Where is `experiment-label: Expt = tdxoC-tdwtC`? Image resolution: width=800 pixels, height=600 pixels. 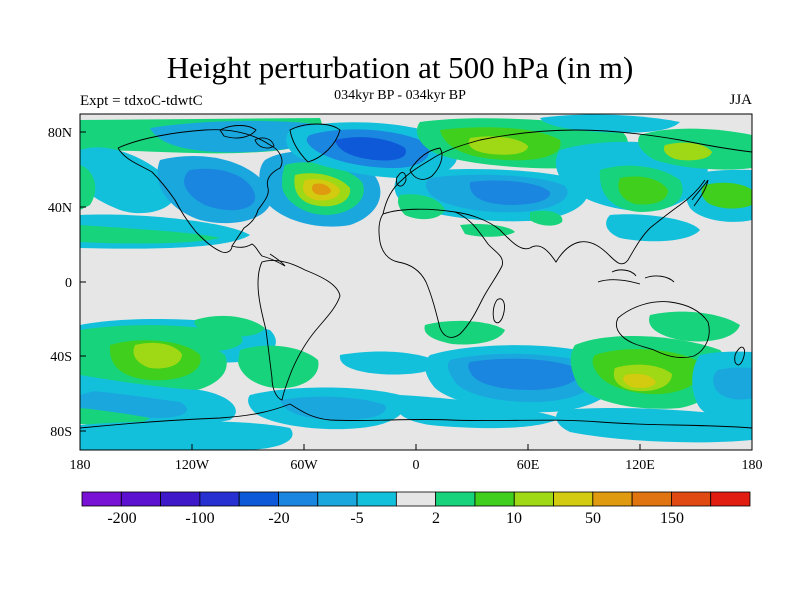
experiment-label: Expt = tdxoC-tdwtC is located at coordinates (141, 101).